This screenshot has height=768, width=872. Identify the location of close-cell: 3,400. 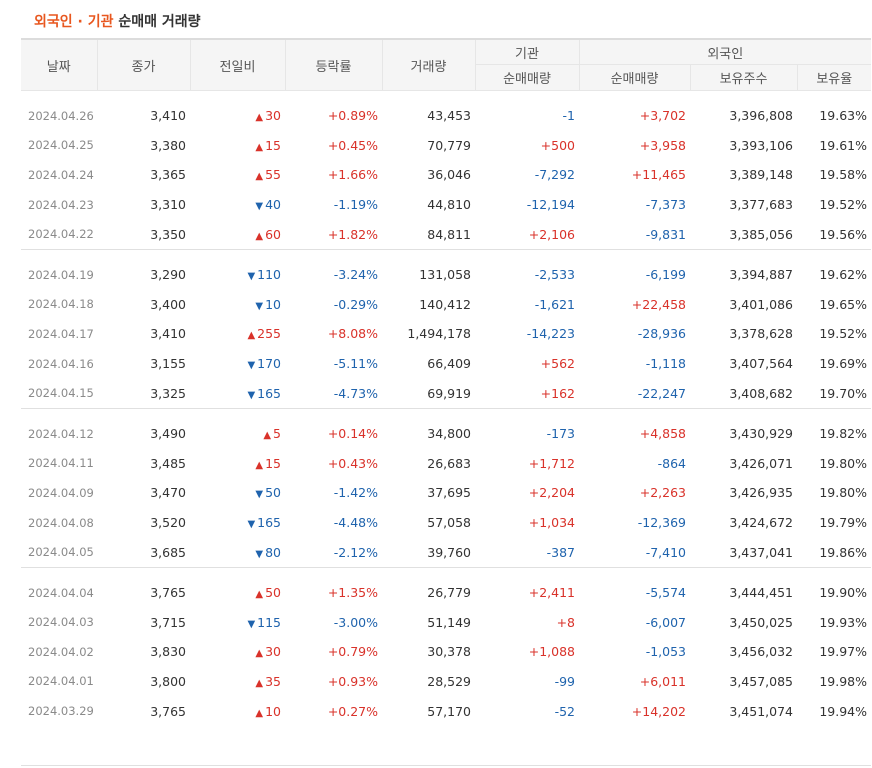
(168, 304).